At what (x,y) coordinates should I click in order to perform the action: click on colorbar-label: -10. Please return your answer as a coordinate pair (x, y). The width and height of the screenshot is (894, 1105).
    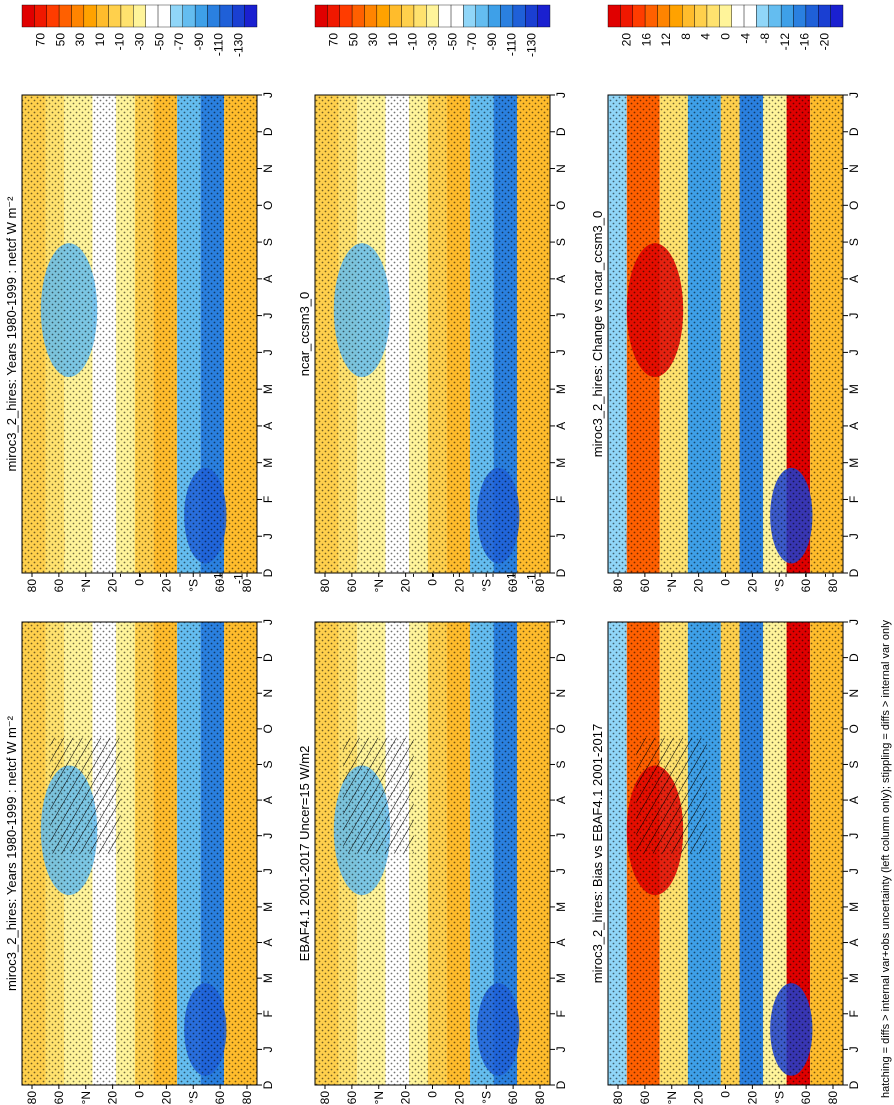
    Looking at the image, I should click on (413, 42).